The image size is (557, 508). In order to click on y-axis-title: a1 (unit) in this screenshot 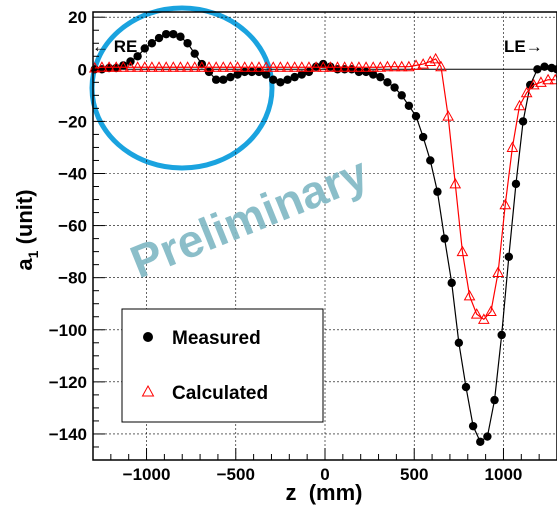, I will do `click(26, 229)`.